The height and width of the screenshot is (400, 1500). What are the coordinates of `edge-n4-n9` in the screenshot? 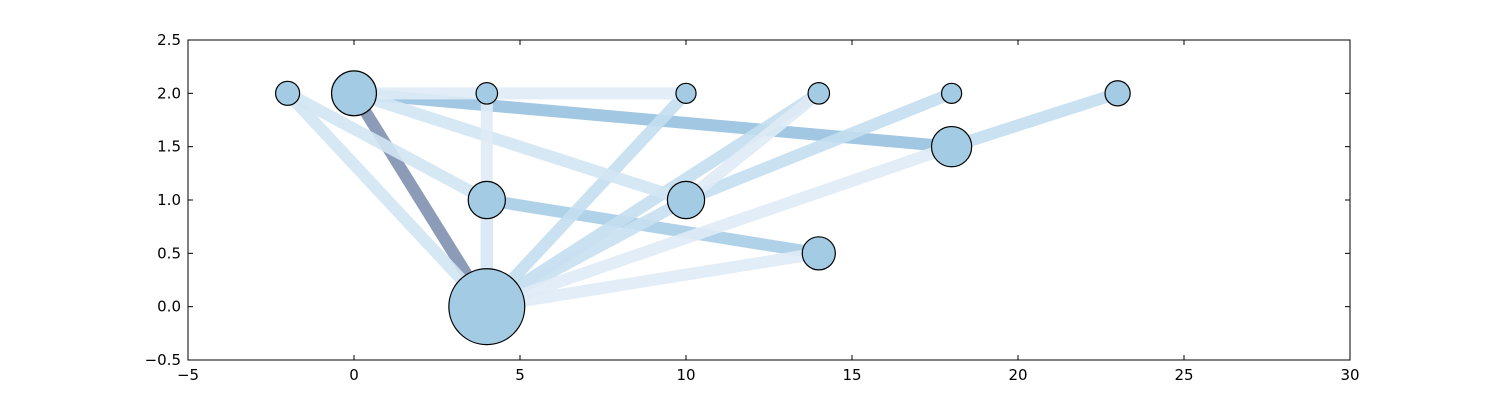 It's located at (752, 146).